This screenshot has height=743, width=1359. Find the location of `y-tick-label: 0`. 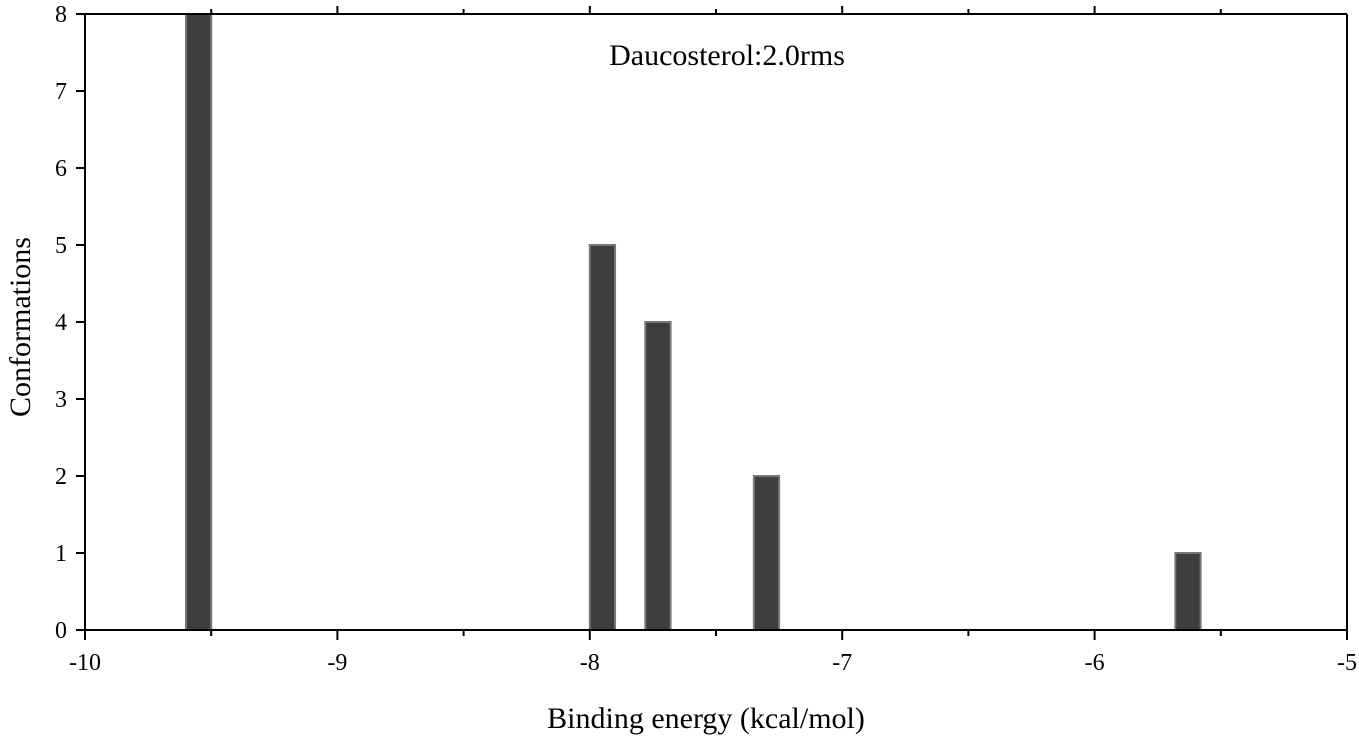

y-tick-label: 0 is located at coordinates (61, 631).